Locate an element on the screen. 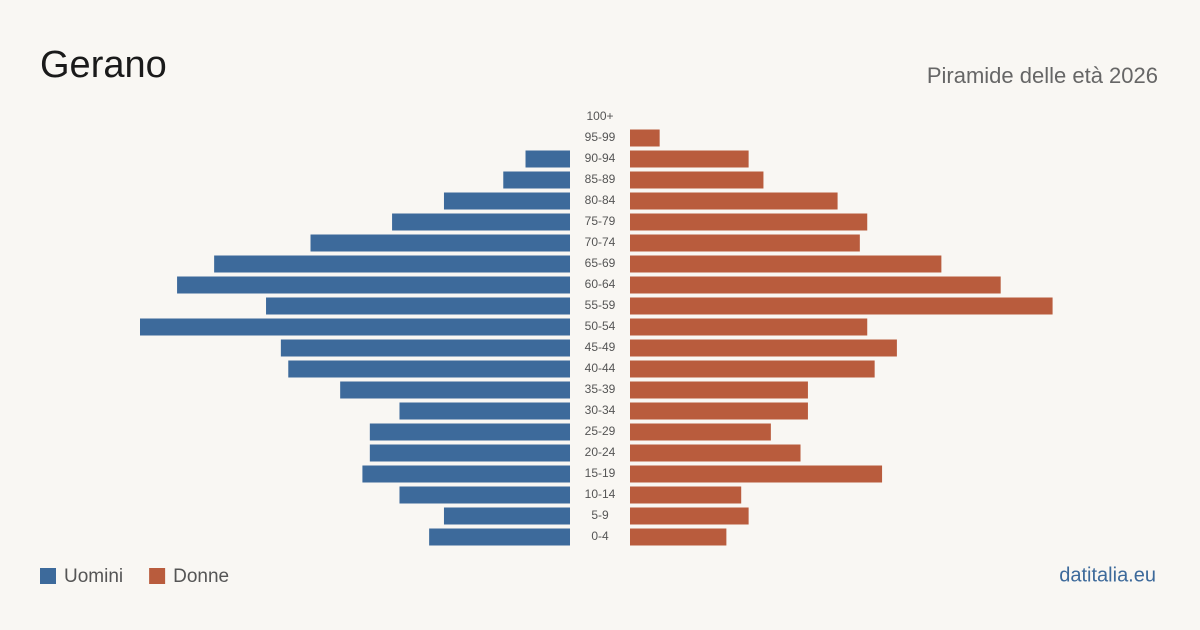  age-label: 0-4 is located at coordinates (600, 536).